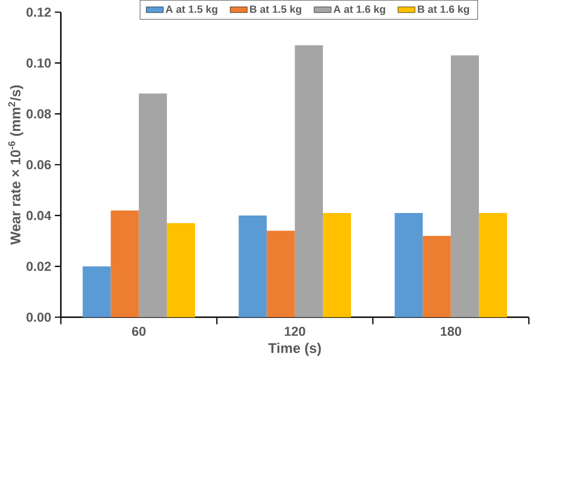 This screenshot has width=573, height=500. Describe the element at coordinates (39, 215) in the screenshot. I see `y-tick-label: 0.04` at that location.